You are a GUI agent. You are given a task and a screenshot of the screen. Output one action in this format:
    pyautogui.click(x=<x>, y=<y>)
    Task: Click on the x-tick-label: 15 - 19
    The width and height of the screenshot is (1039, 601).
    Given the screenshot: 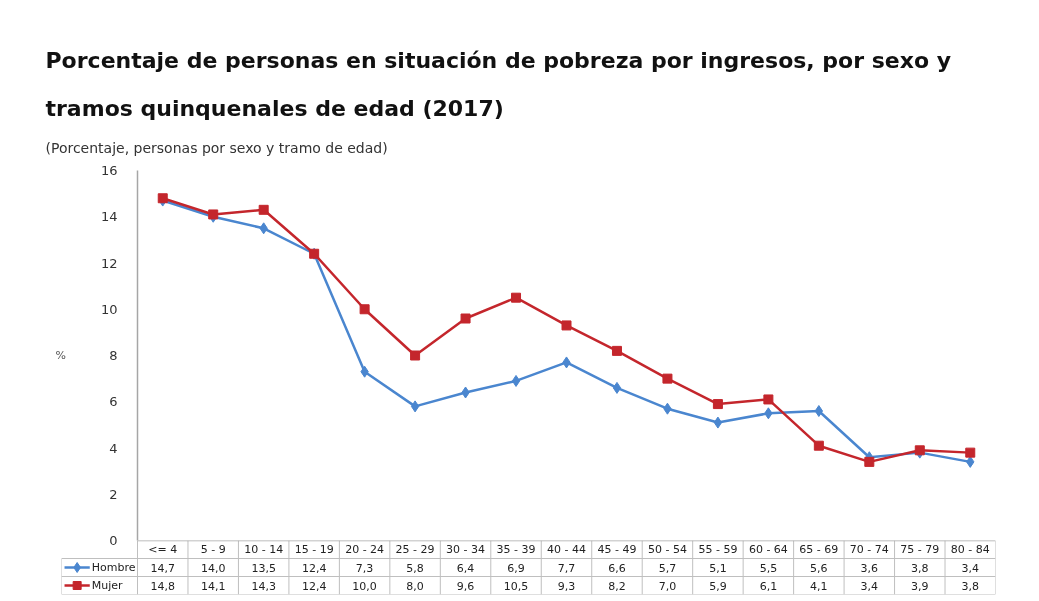 What is the action you would take?
    pyautogui.click(x=314, y=549)
    